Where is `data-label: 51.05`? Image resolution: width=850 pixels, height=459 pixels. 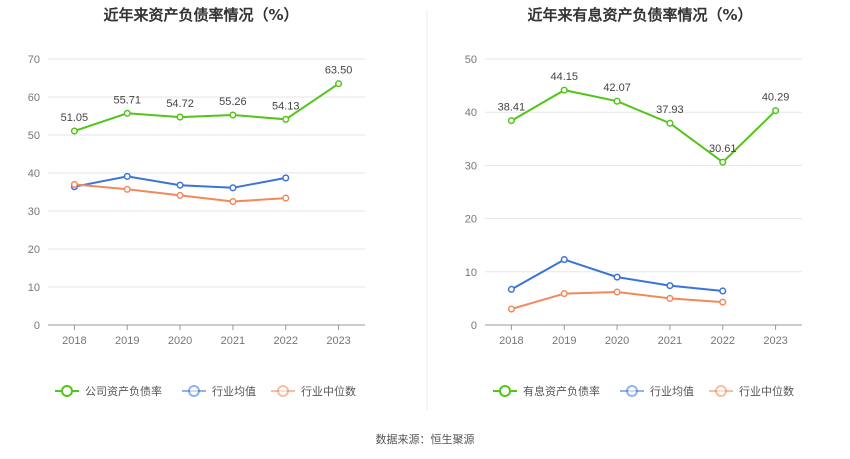
data-label: 51.05 is located at coordinates (75, 118).